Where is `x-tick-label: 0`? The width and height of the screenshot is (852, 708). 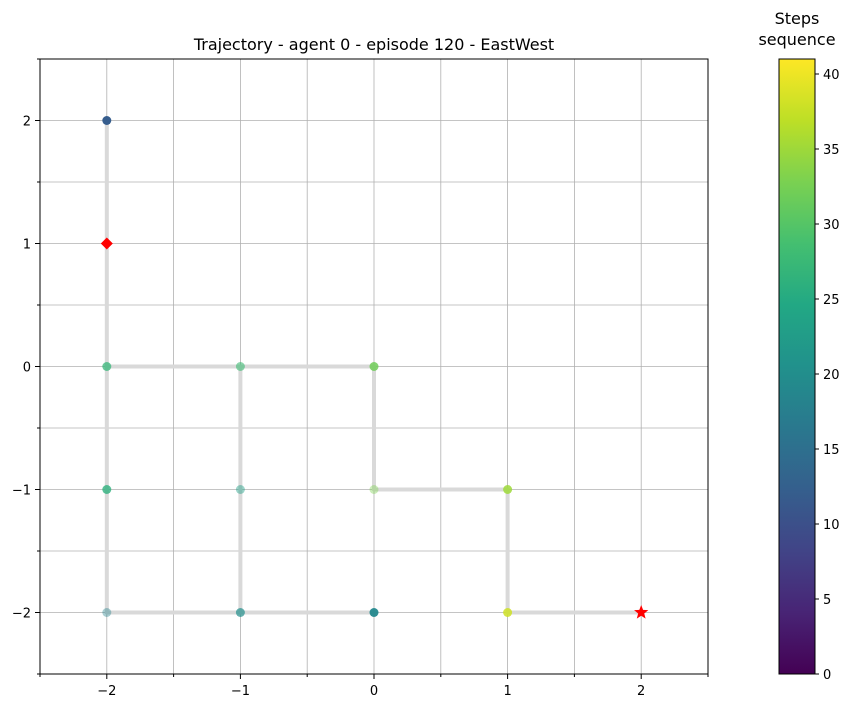 x-tick-label: 0 is located at coordinates (374, 691).